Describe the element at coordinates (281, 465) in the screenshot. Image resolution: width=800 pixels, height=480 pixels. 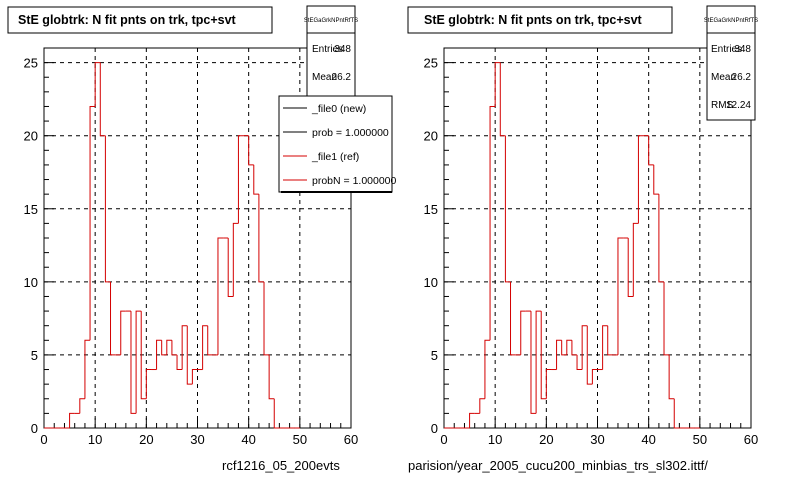
I see `footer-left: rcf1216_05_200evts` at that location.